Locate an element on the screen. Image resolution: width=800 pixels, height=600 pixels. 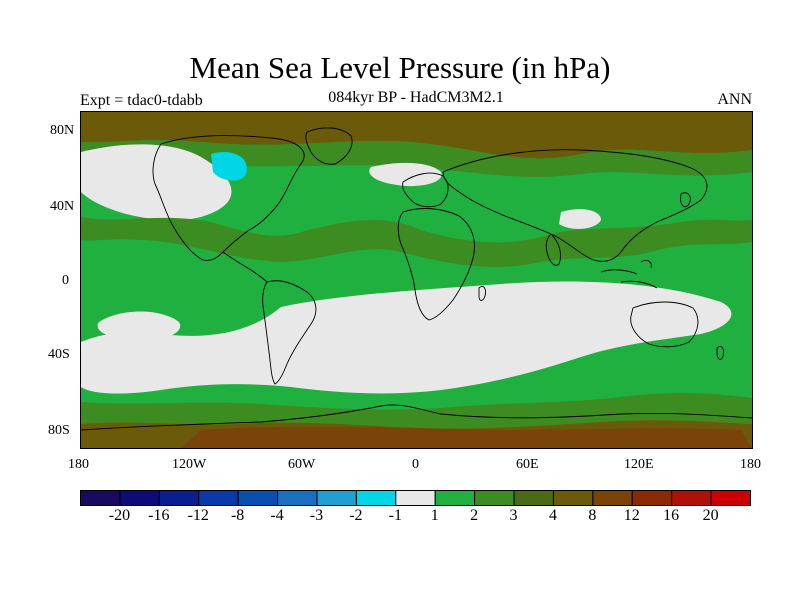
colorbar-label: 8 is located at coordinates (592, 515).